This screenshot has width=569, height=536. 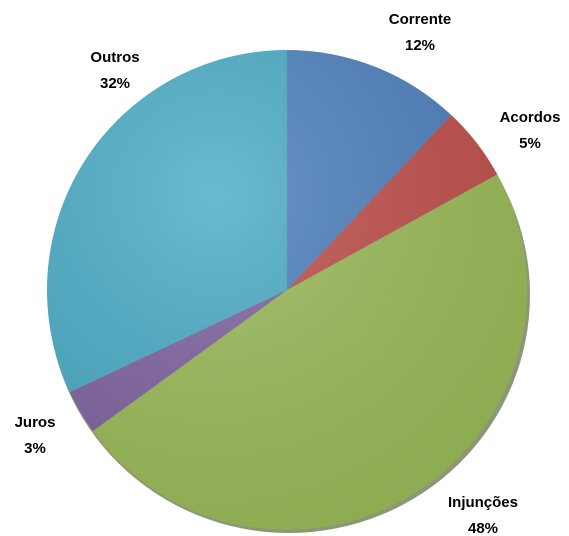 What do you see at coordinates (483, 528) in the screenshot?
I see `slice-label-value: 48%` at bounding box center [483, 528].